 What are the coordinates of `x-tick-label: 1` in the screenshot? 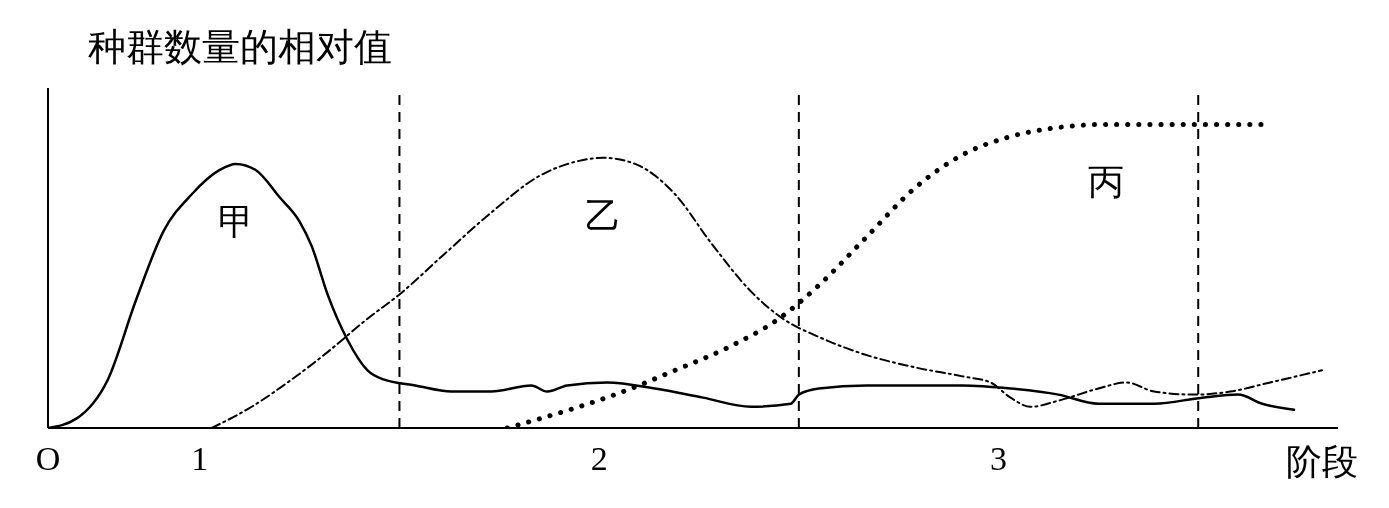 It's located at (200, 459).